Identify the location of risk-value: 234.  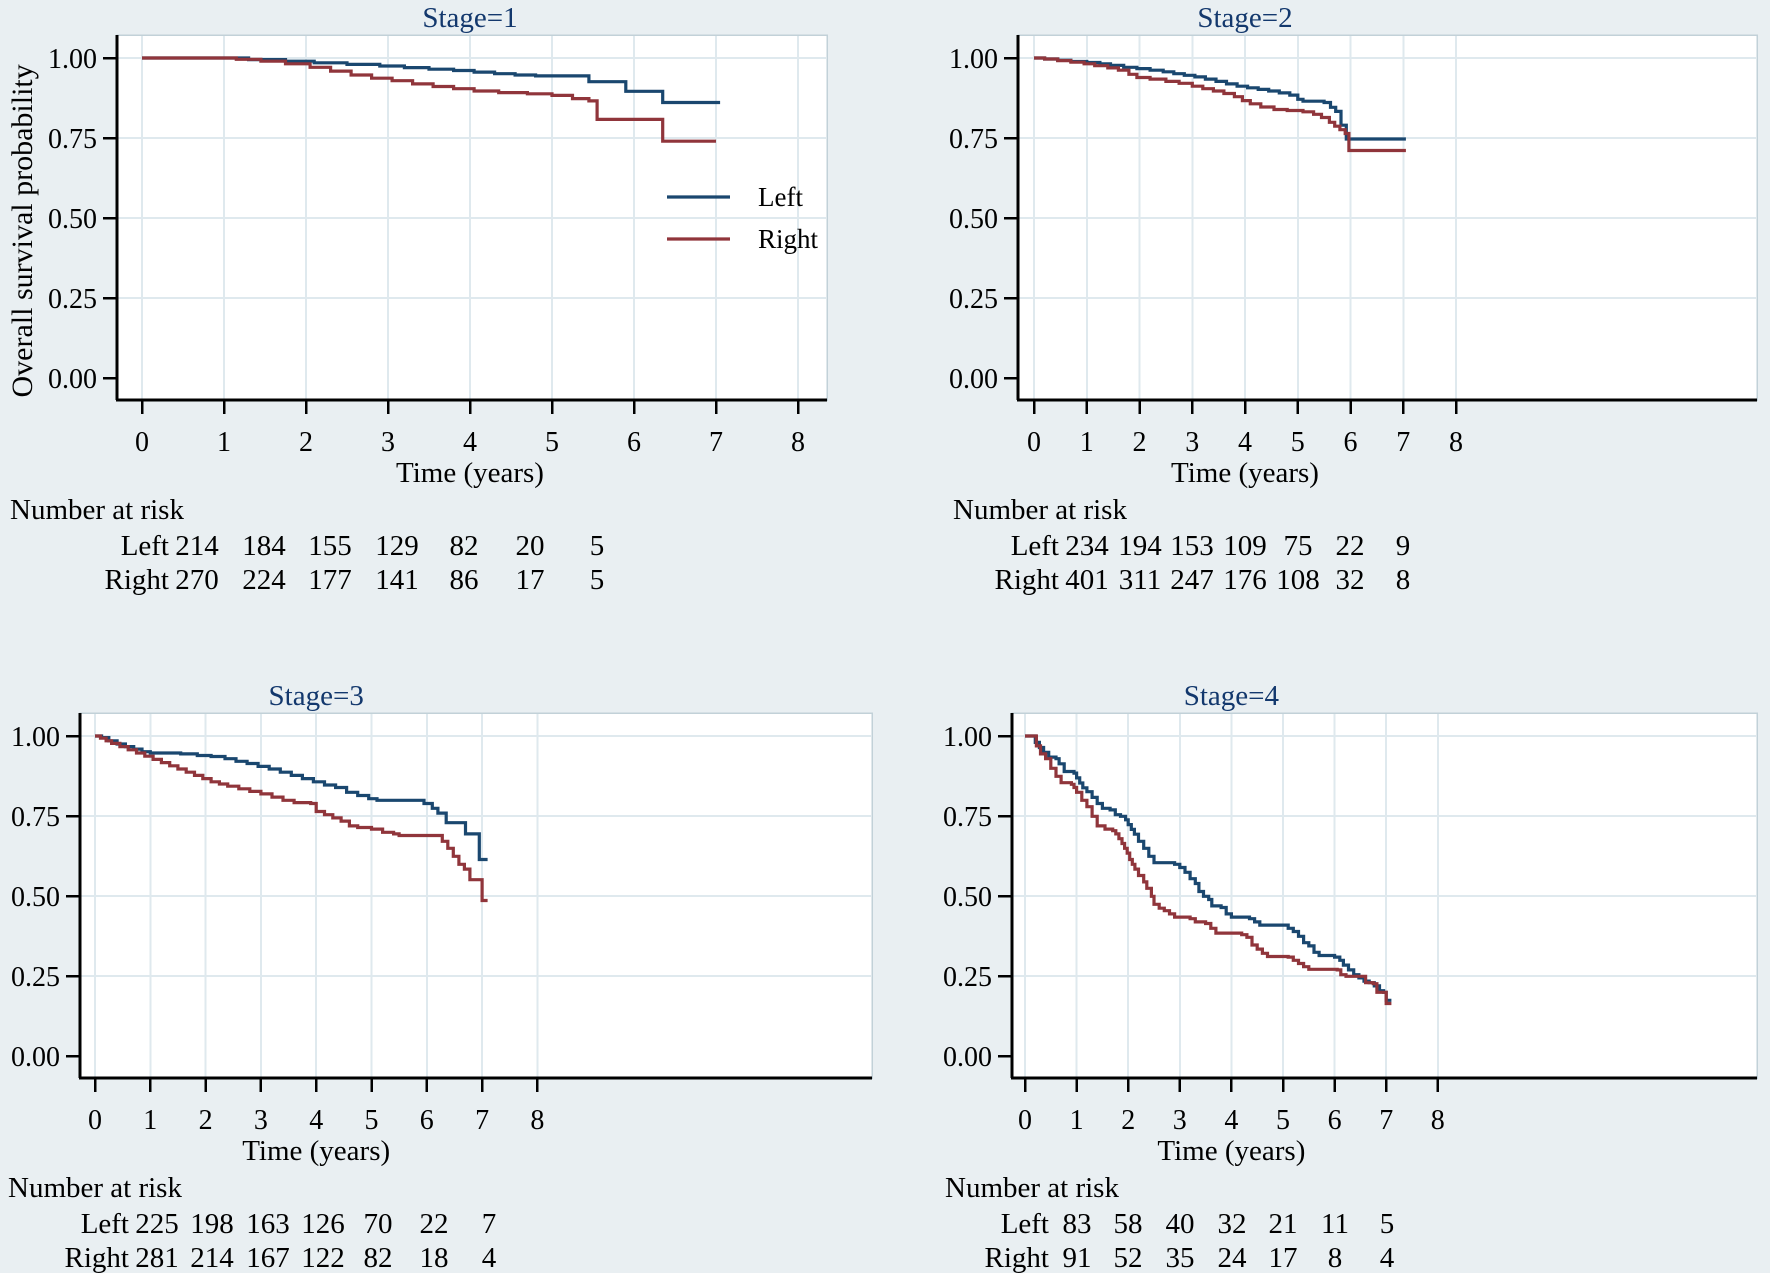
(1087, 546).